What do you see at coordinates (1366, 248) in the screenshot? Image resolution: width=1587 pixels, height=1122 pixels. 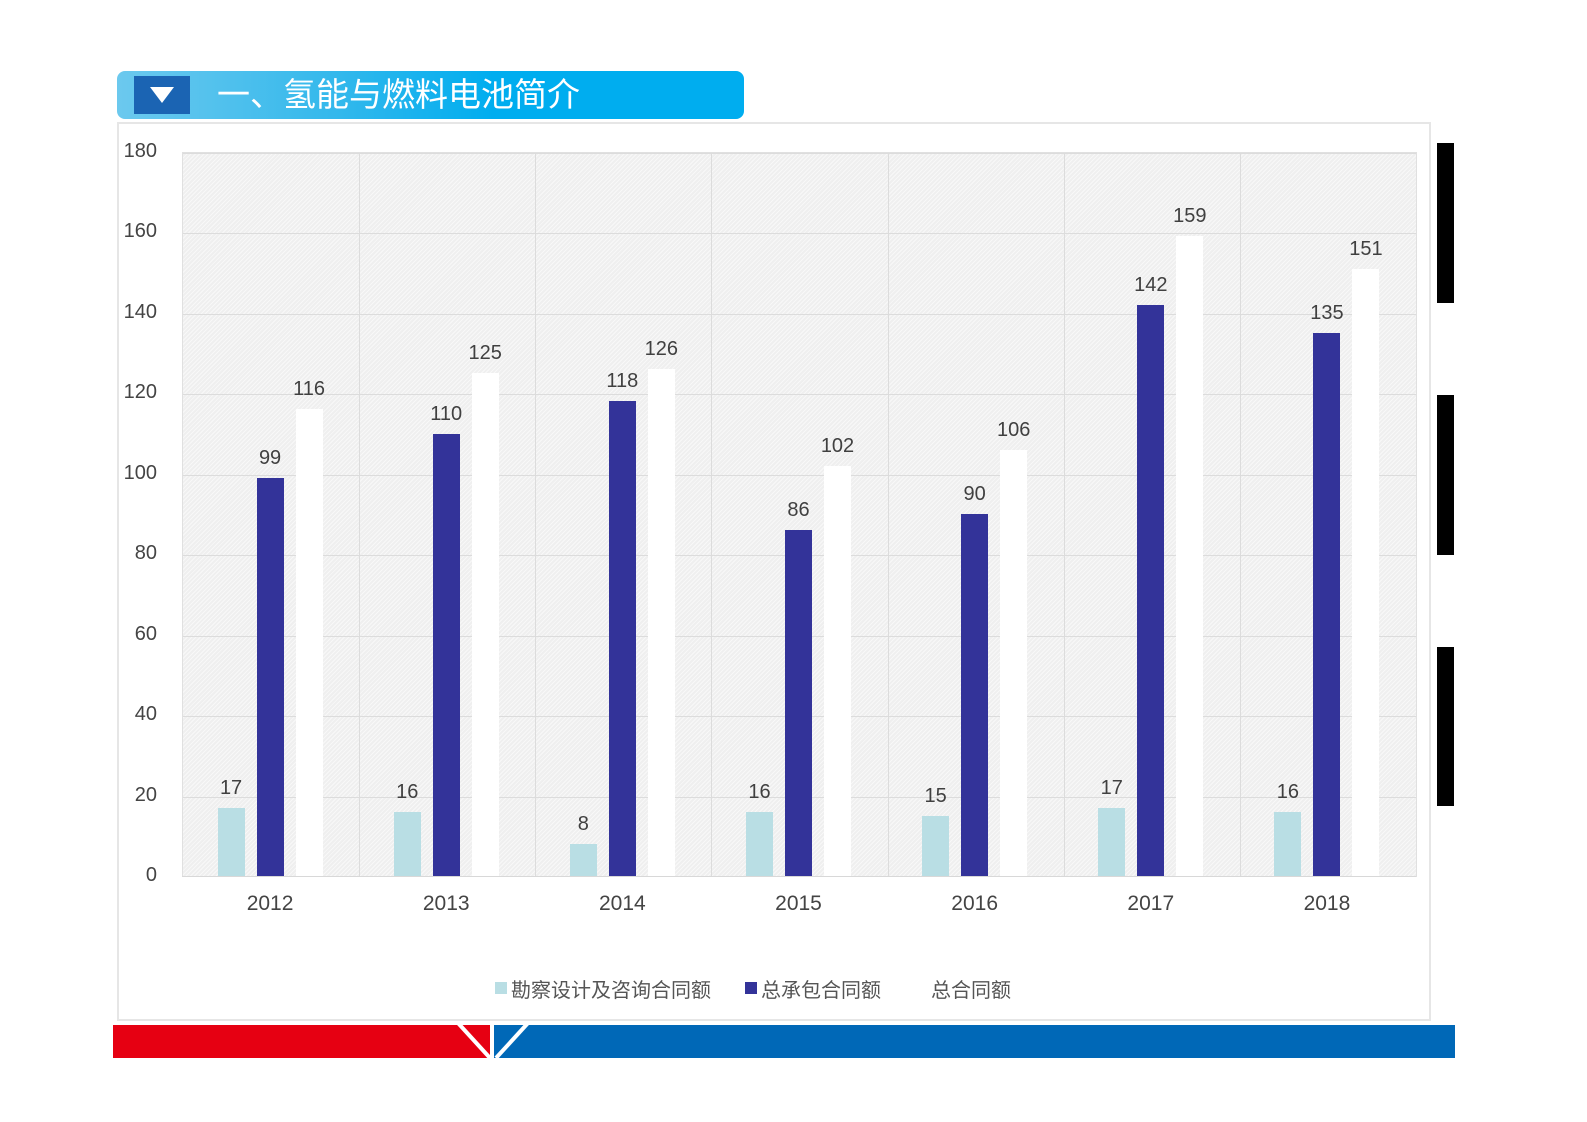 I see `data-label: 151` at bounding box center [1366, 248].